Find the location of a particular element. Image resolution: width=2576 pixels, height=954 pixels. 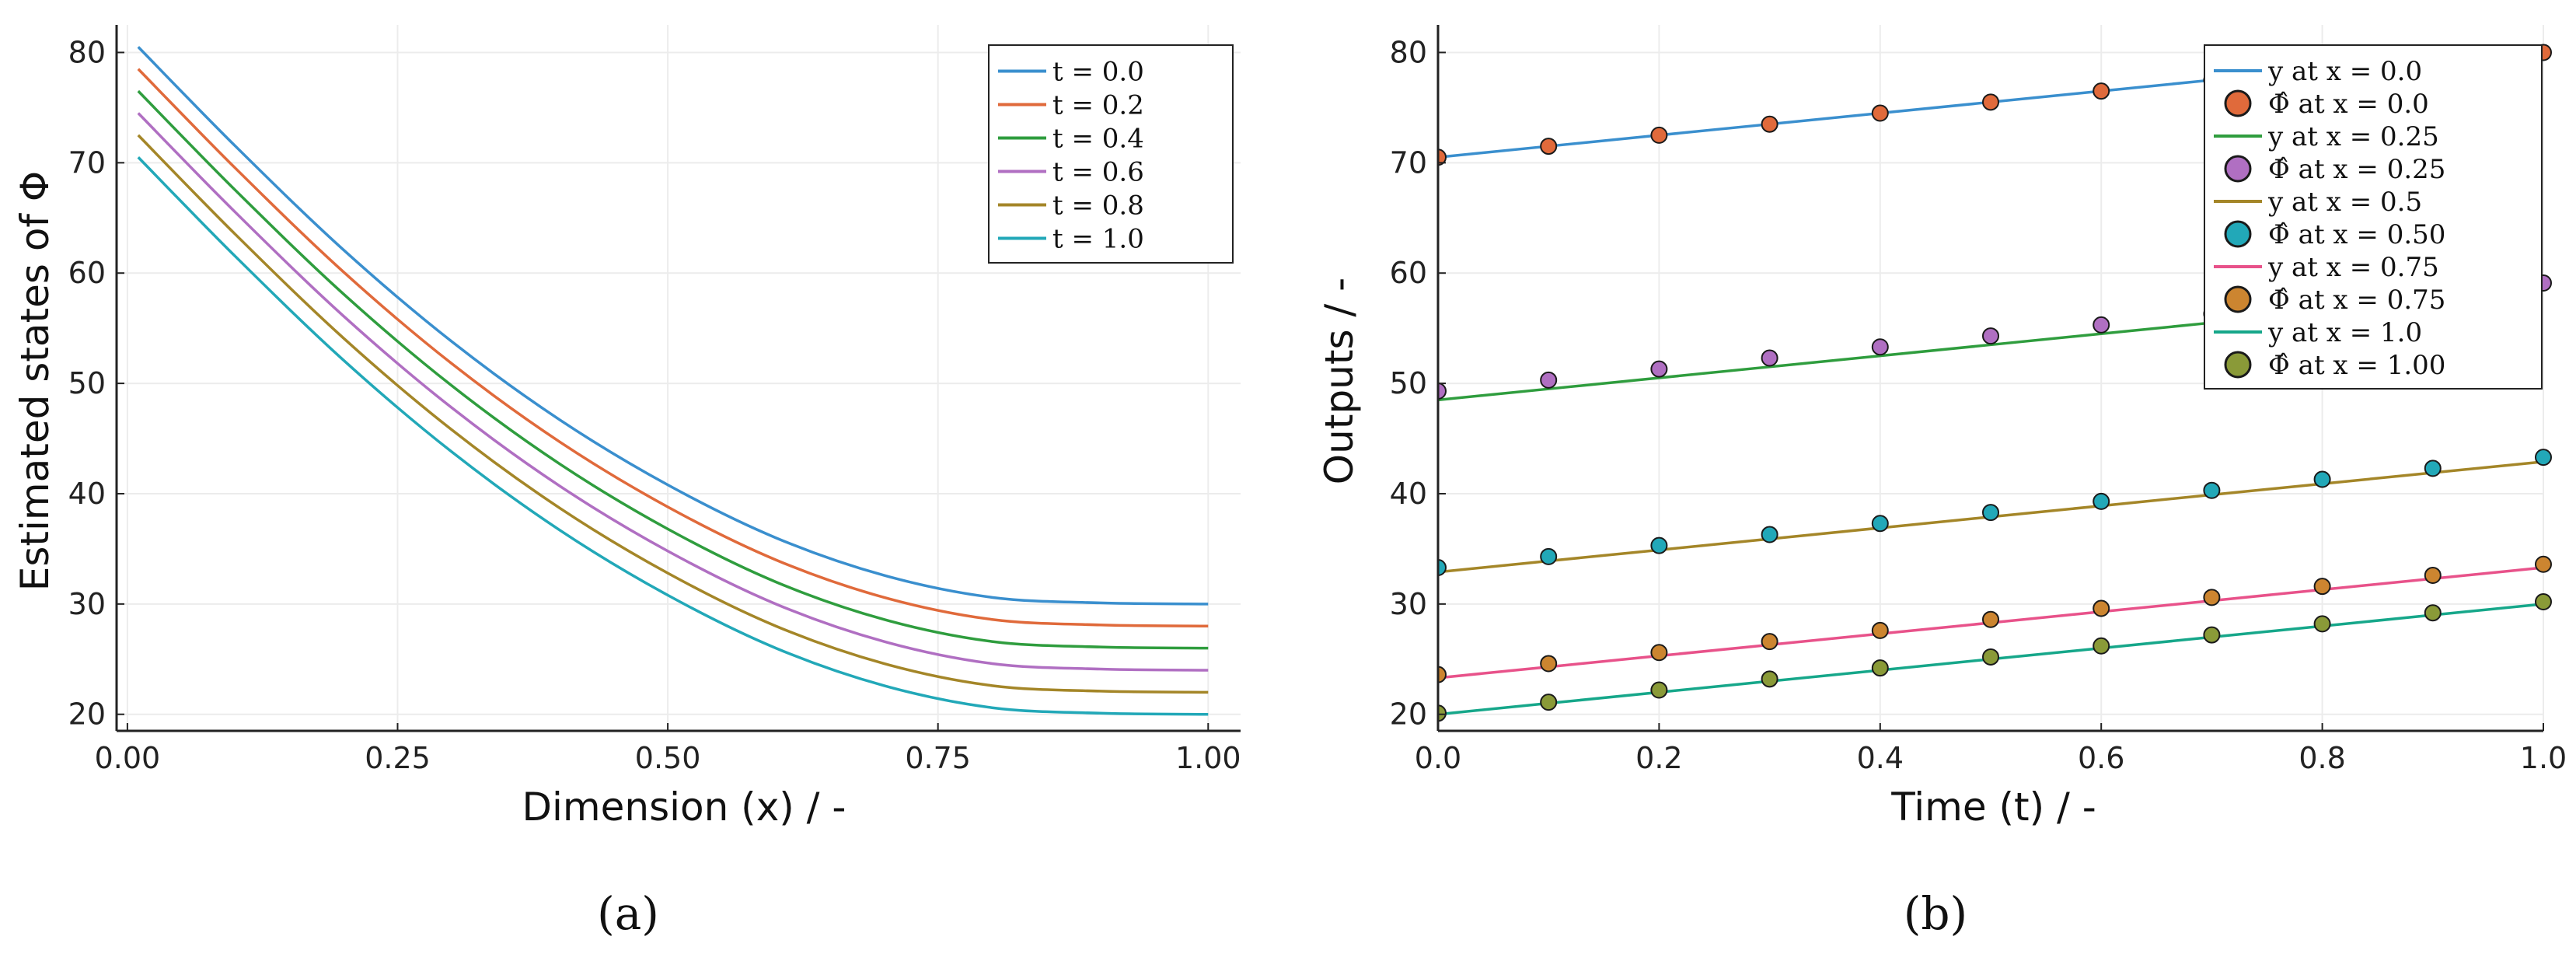

legend-entry-label: y at x = 0.75 is located at coordinates (2353, 267).